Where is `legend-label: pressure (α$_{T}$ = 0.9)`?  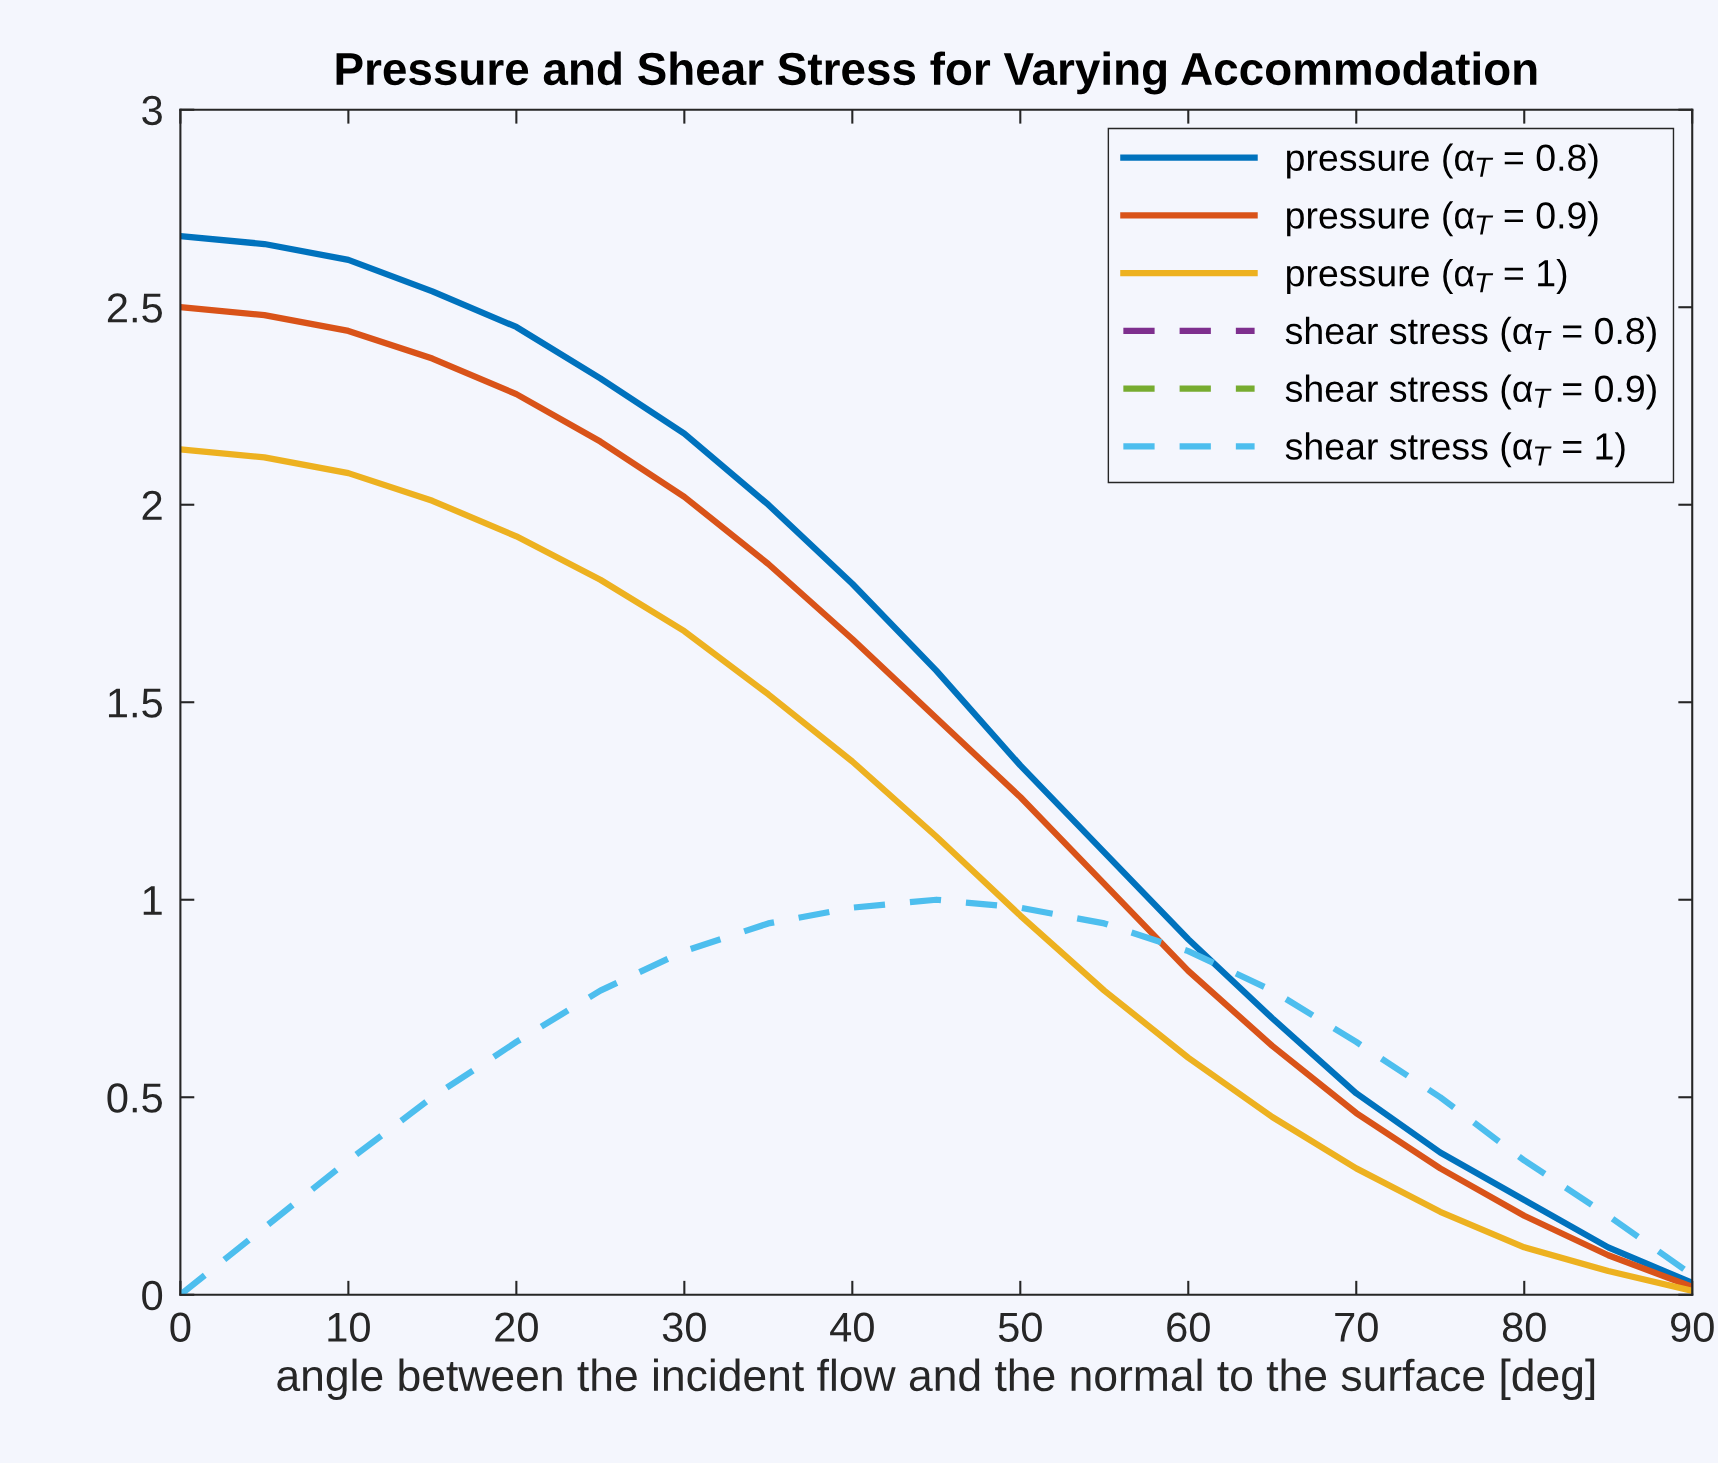 legend-label: pressure (α$_{T}$ = 0.9) is located at coordinates (1442, 219).